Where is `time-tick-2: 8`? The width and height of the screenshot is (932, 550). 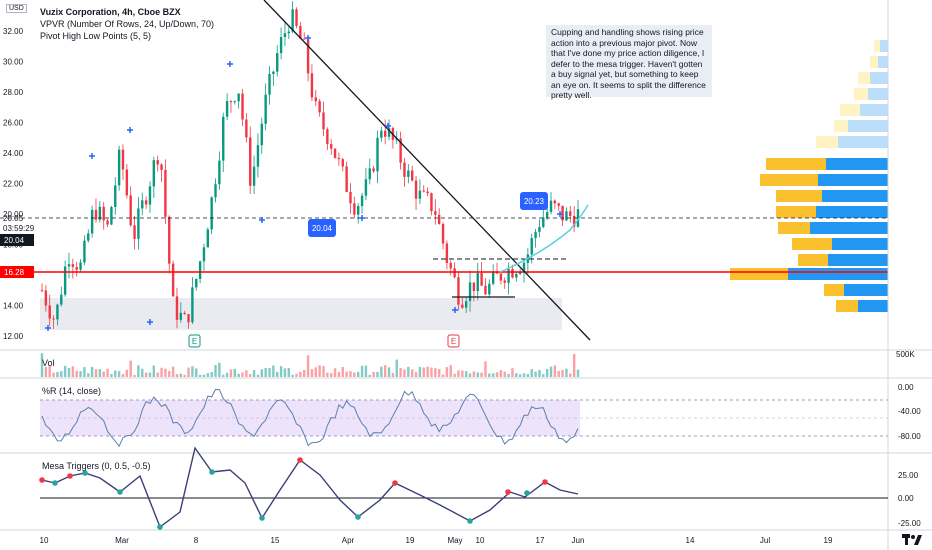 time-tick-2: 8 is located at coordinates (196, 540).